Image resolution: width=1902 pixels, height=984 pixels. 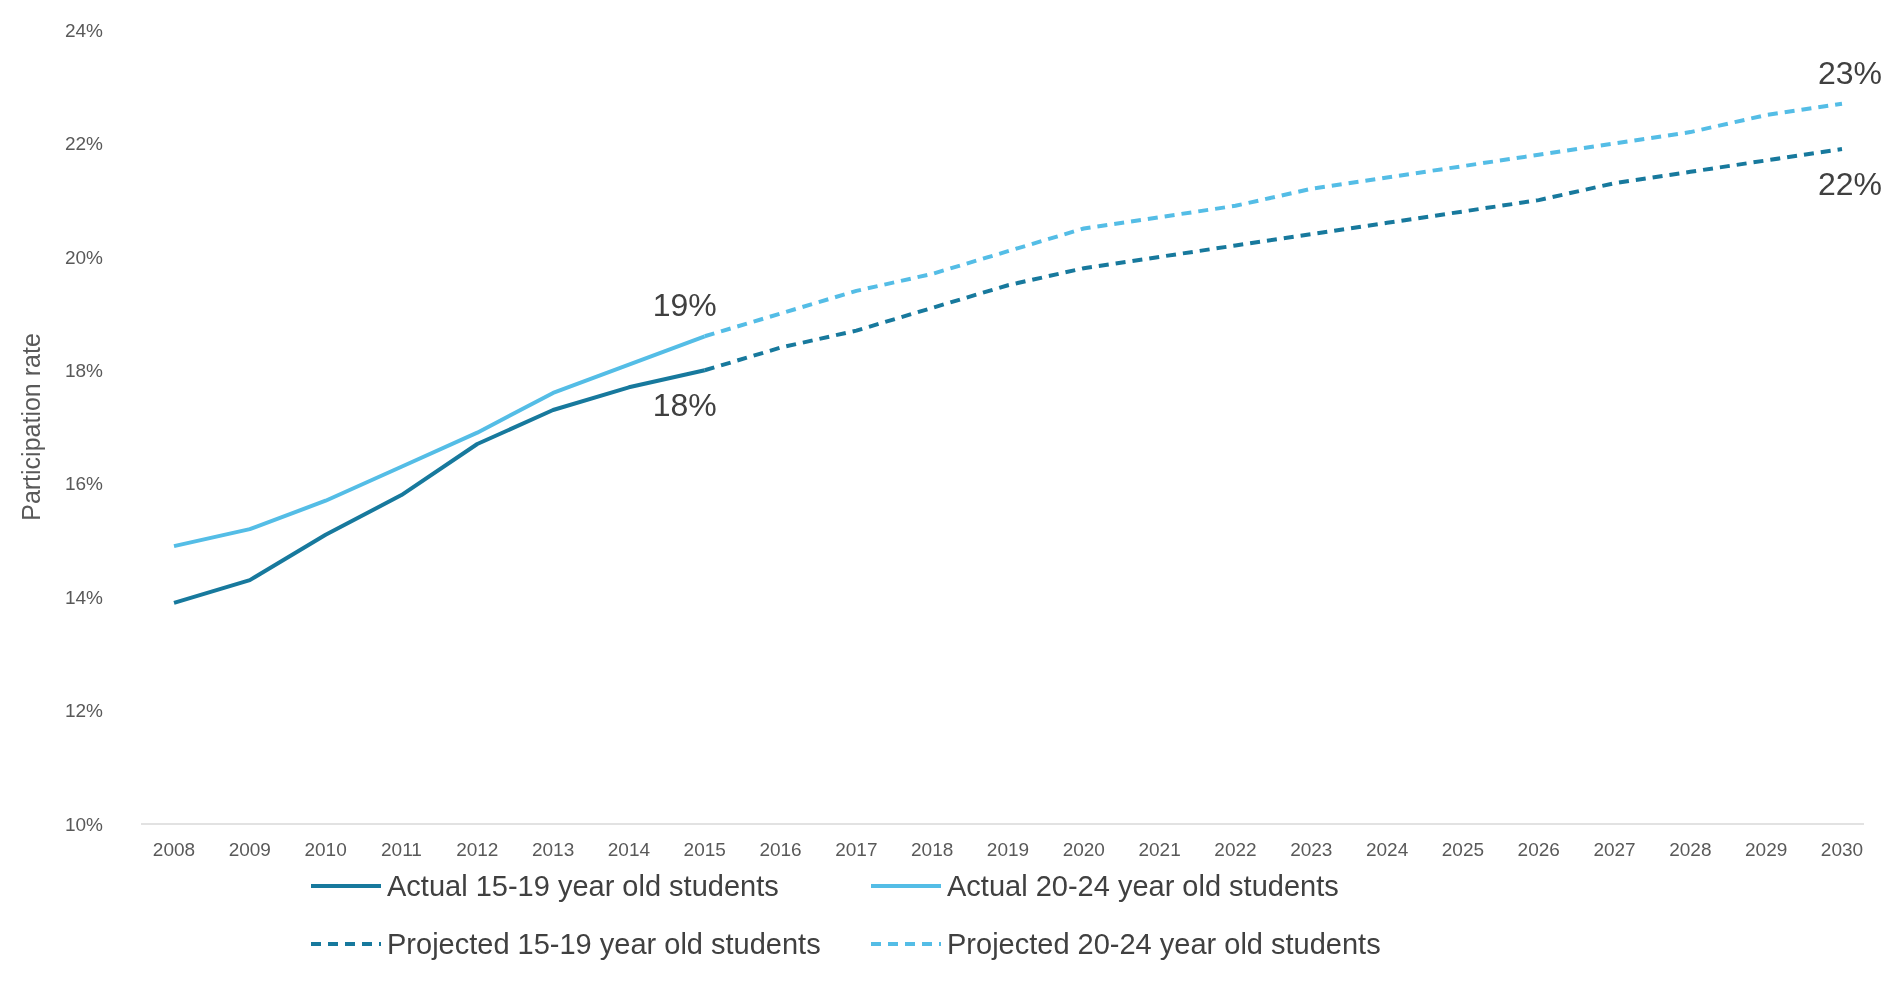 I want to click on x-tick-label: 2015, so click(x=704, y=849).